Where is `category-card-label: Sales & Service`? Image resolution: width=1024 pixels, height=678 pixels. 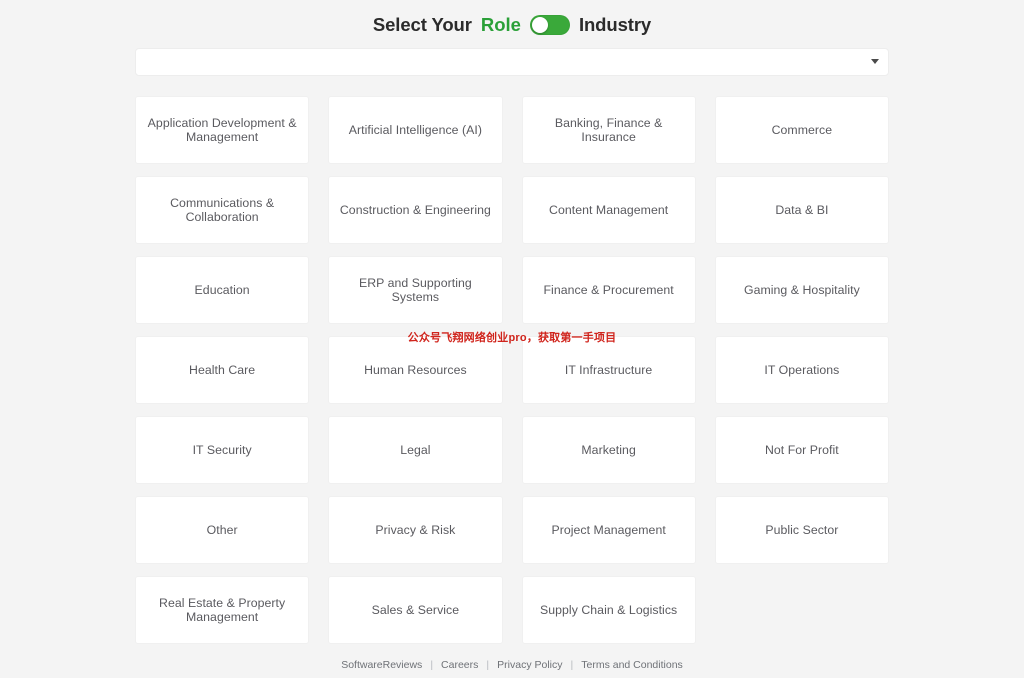 category-card-label: Sales & Service is located at coordinates (415, 609).